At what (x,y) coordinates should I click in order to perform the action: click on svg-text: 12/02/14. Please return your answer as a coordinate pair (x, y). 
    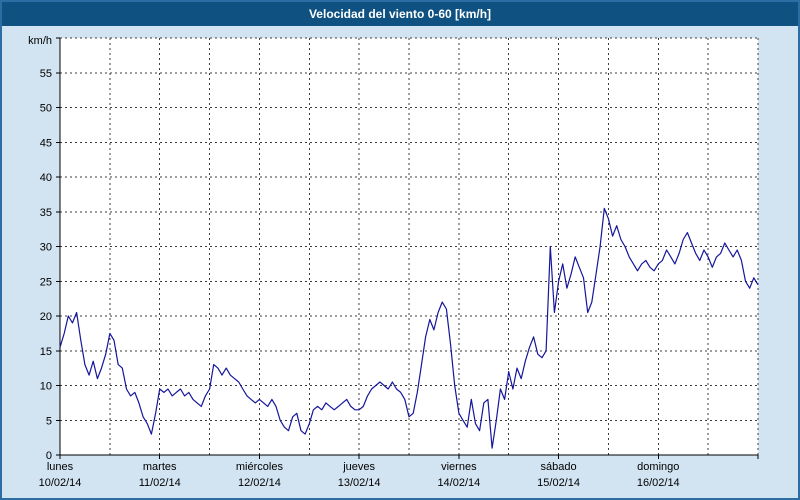
    Looking at the image, I should click on (259, 483).